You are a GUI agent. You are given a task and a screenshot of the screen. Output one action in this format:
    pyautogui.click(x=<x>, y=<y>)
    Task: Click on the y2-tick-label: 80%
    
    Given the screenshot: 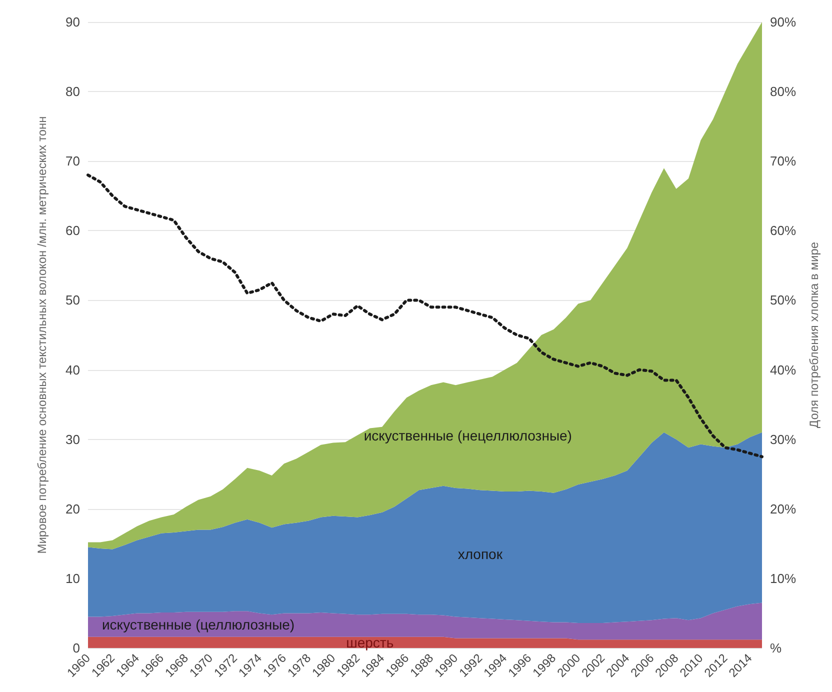 What is the action you would take?
    pyautogui.click(x=783, y=92)
    